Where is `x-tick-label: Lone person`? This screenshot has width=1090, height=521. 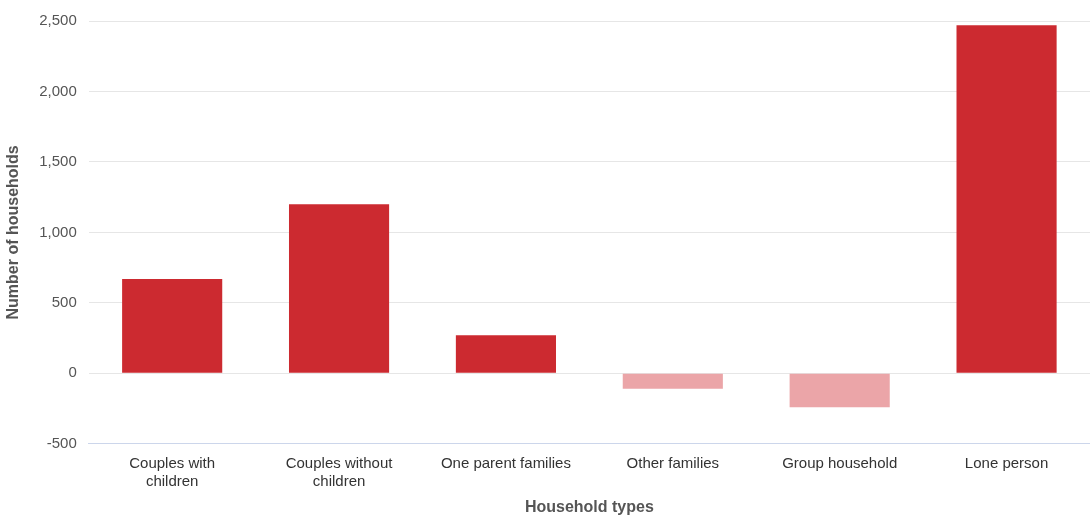 x-tick-label: Lone person is located at coordinates (1006, 462).